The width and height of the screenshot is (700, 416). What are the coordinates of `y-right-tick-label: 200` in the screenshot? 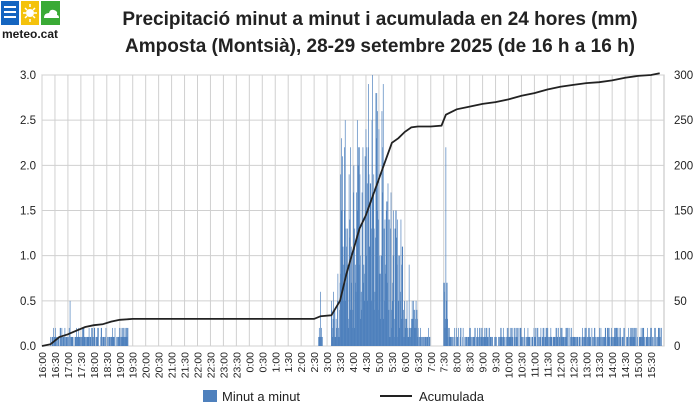 It's located at (683, 166).